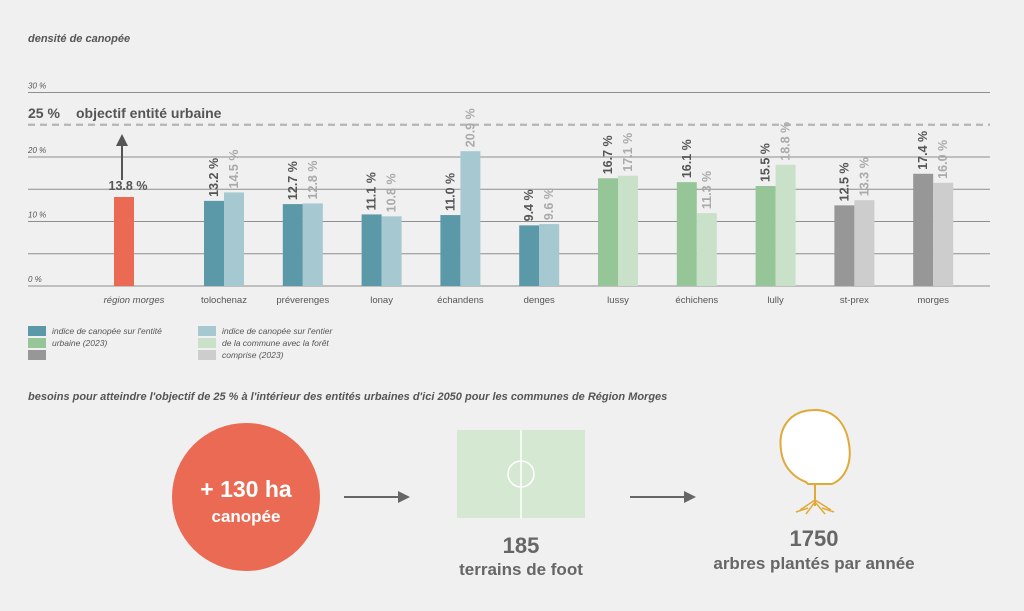  What do you see at coordinates (37, 86) in the screenshot?
I see `y-tick-label: 30 %` at bounding box center [37, 86].